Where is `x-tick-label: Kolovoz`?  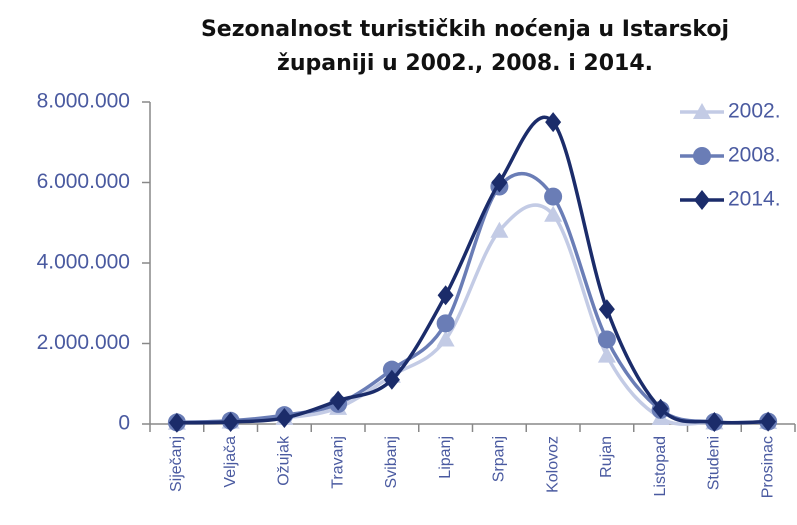
x-tick-label: Kolovoz is located at coordinates (552, 464).